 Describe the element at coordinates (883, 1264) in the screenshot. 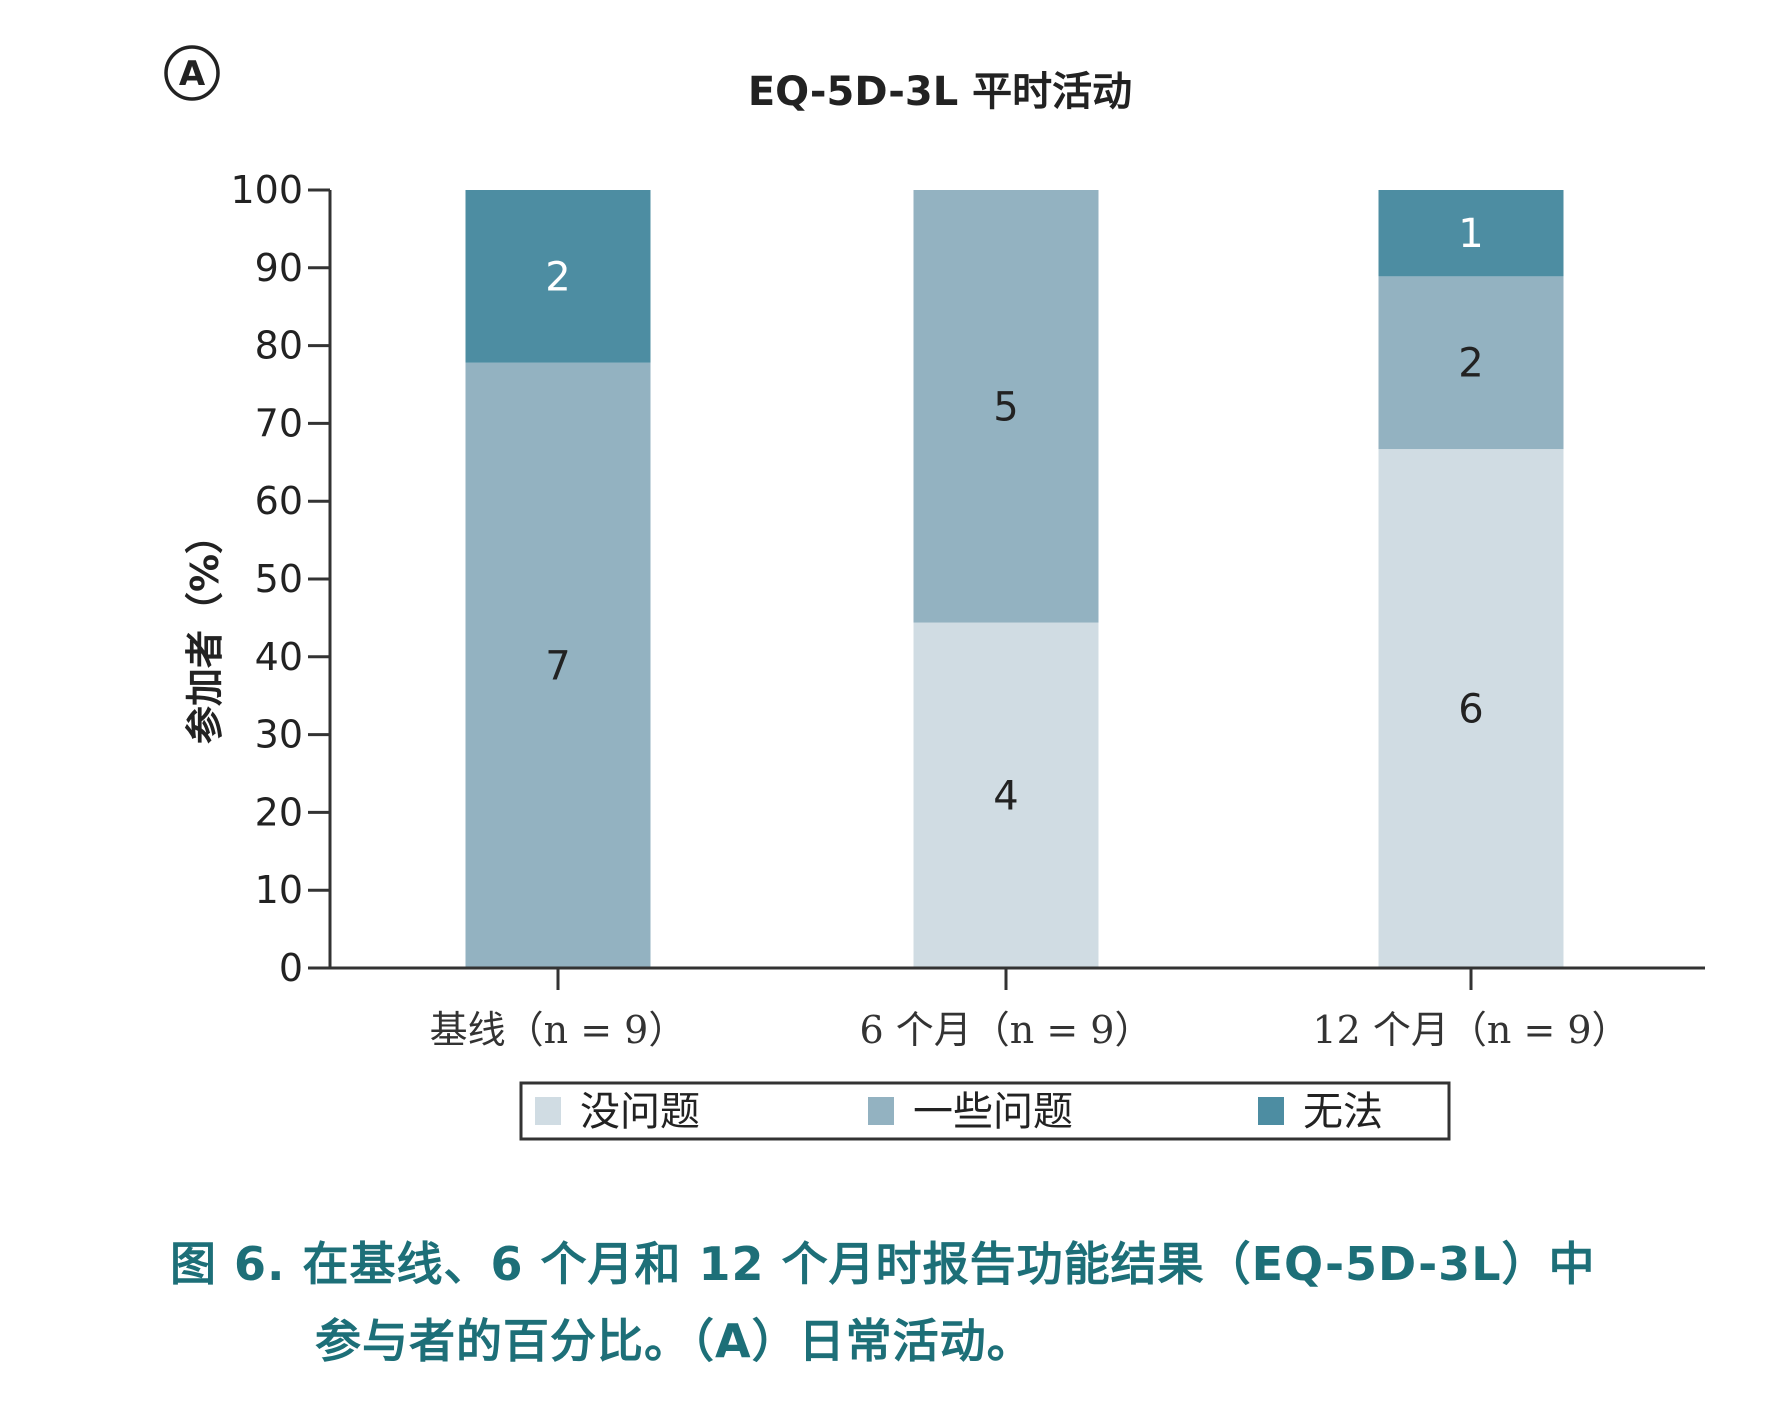

I see `figure-caption-line1: 图 6. 在基线、6 个月和 12 个月时报告功能结果（EQ-5D-3L）中` at that location.